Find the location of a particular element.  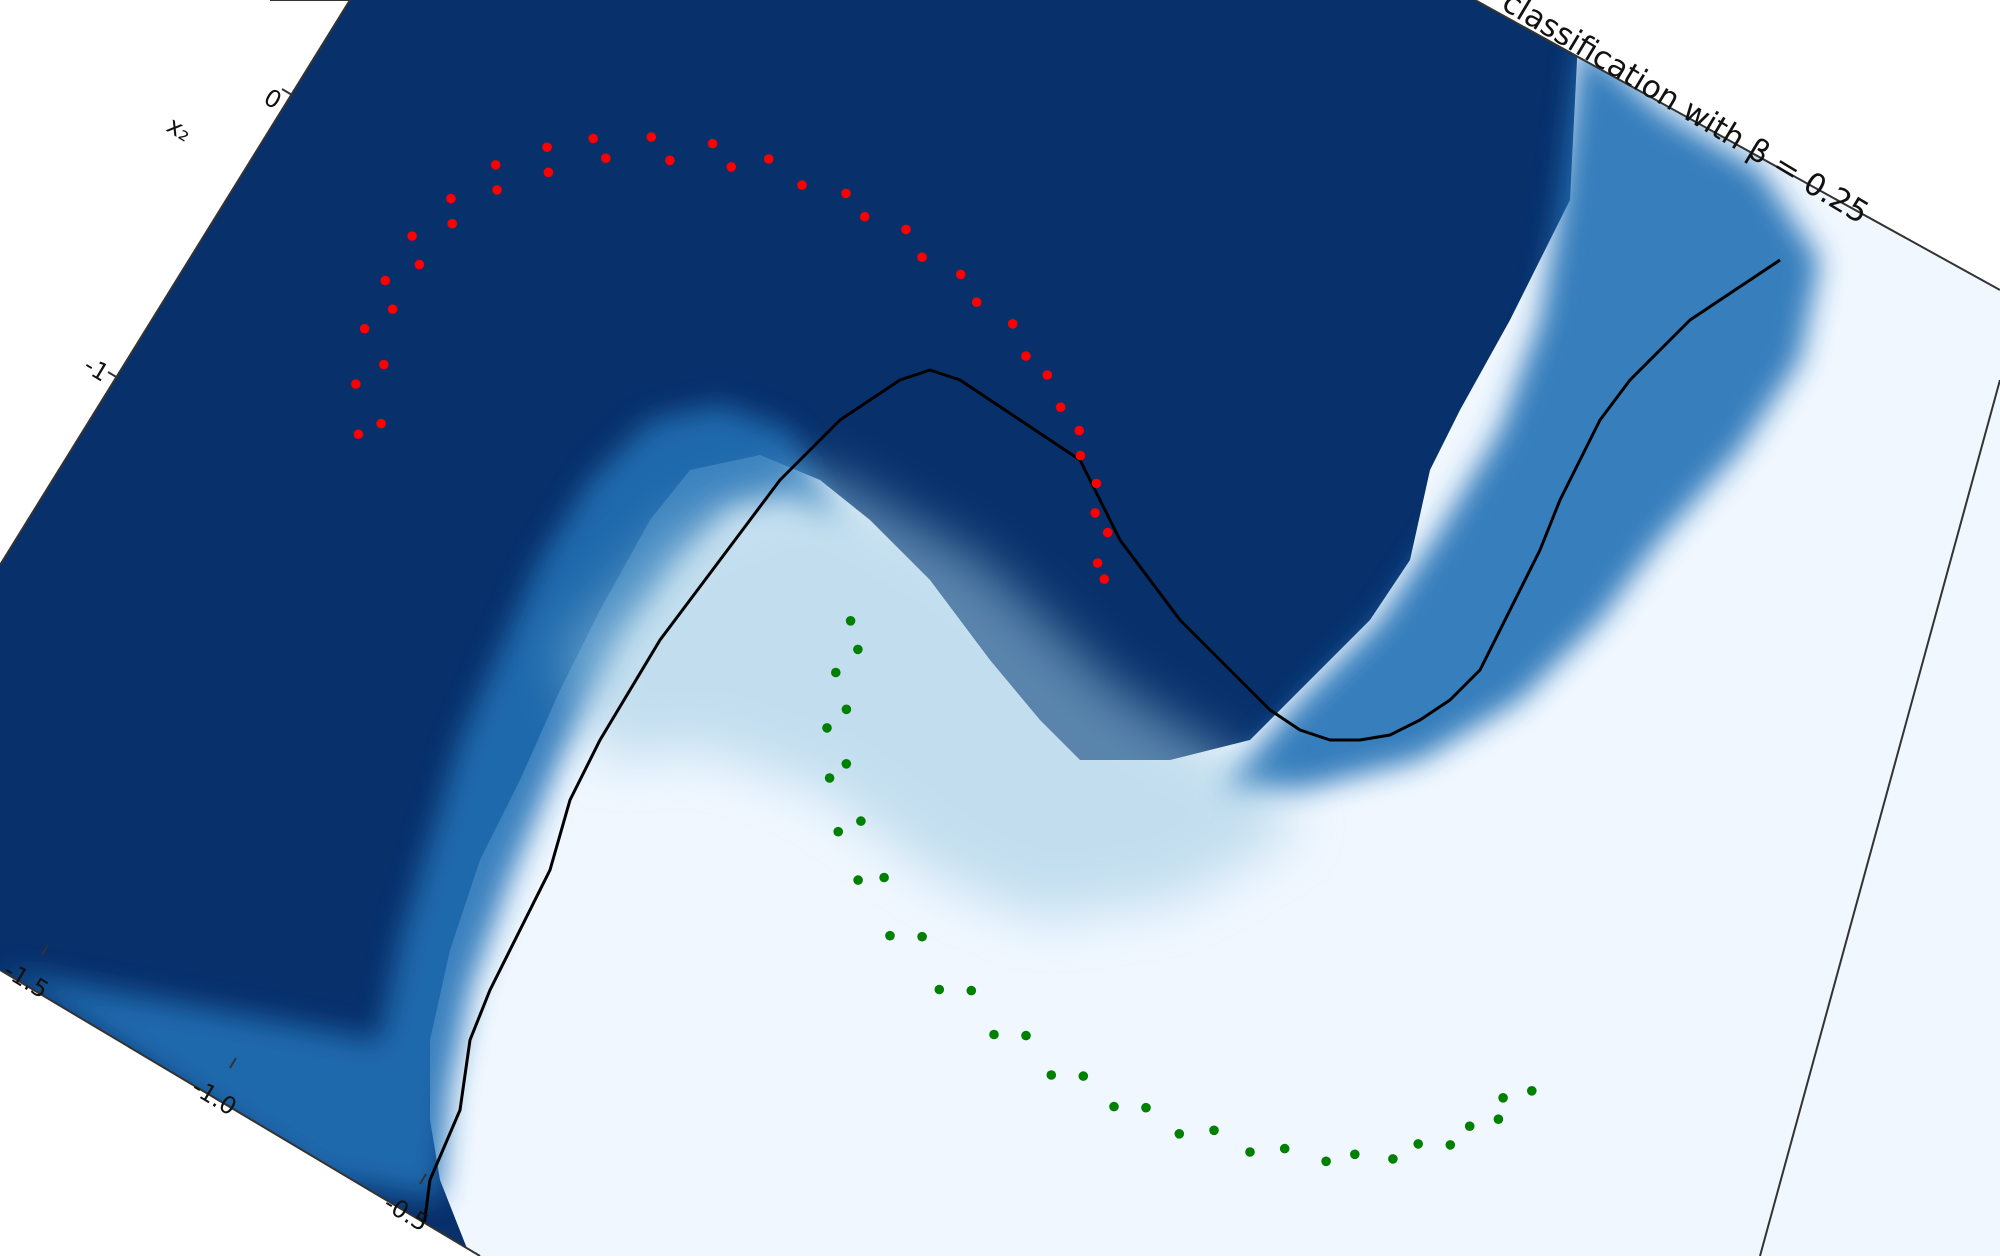

gradient-fade is located at coordinates (930, 695).